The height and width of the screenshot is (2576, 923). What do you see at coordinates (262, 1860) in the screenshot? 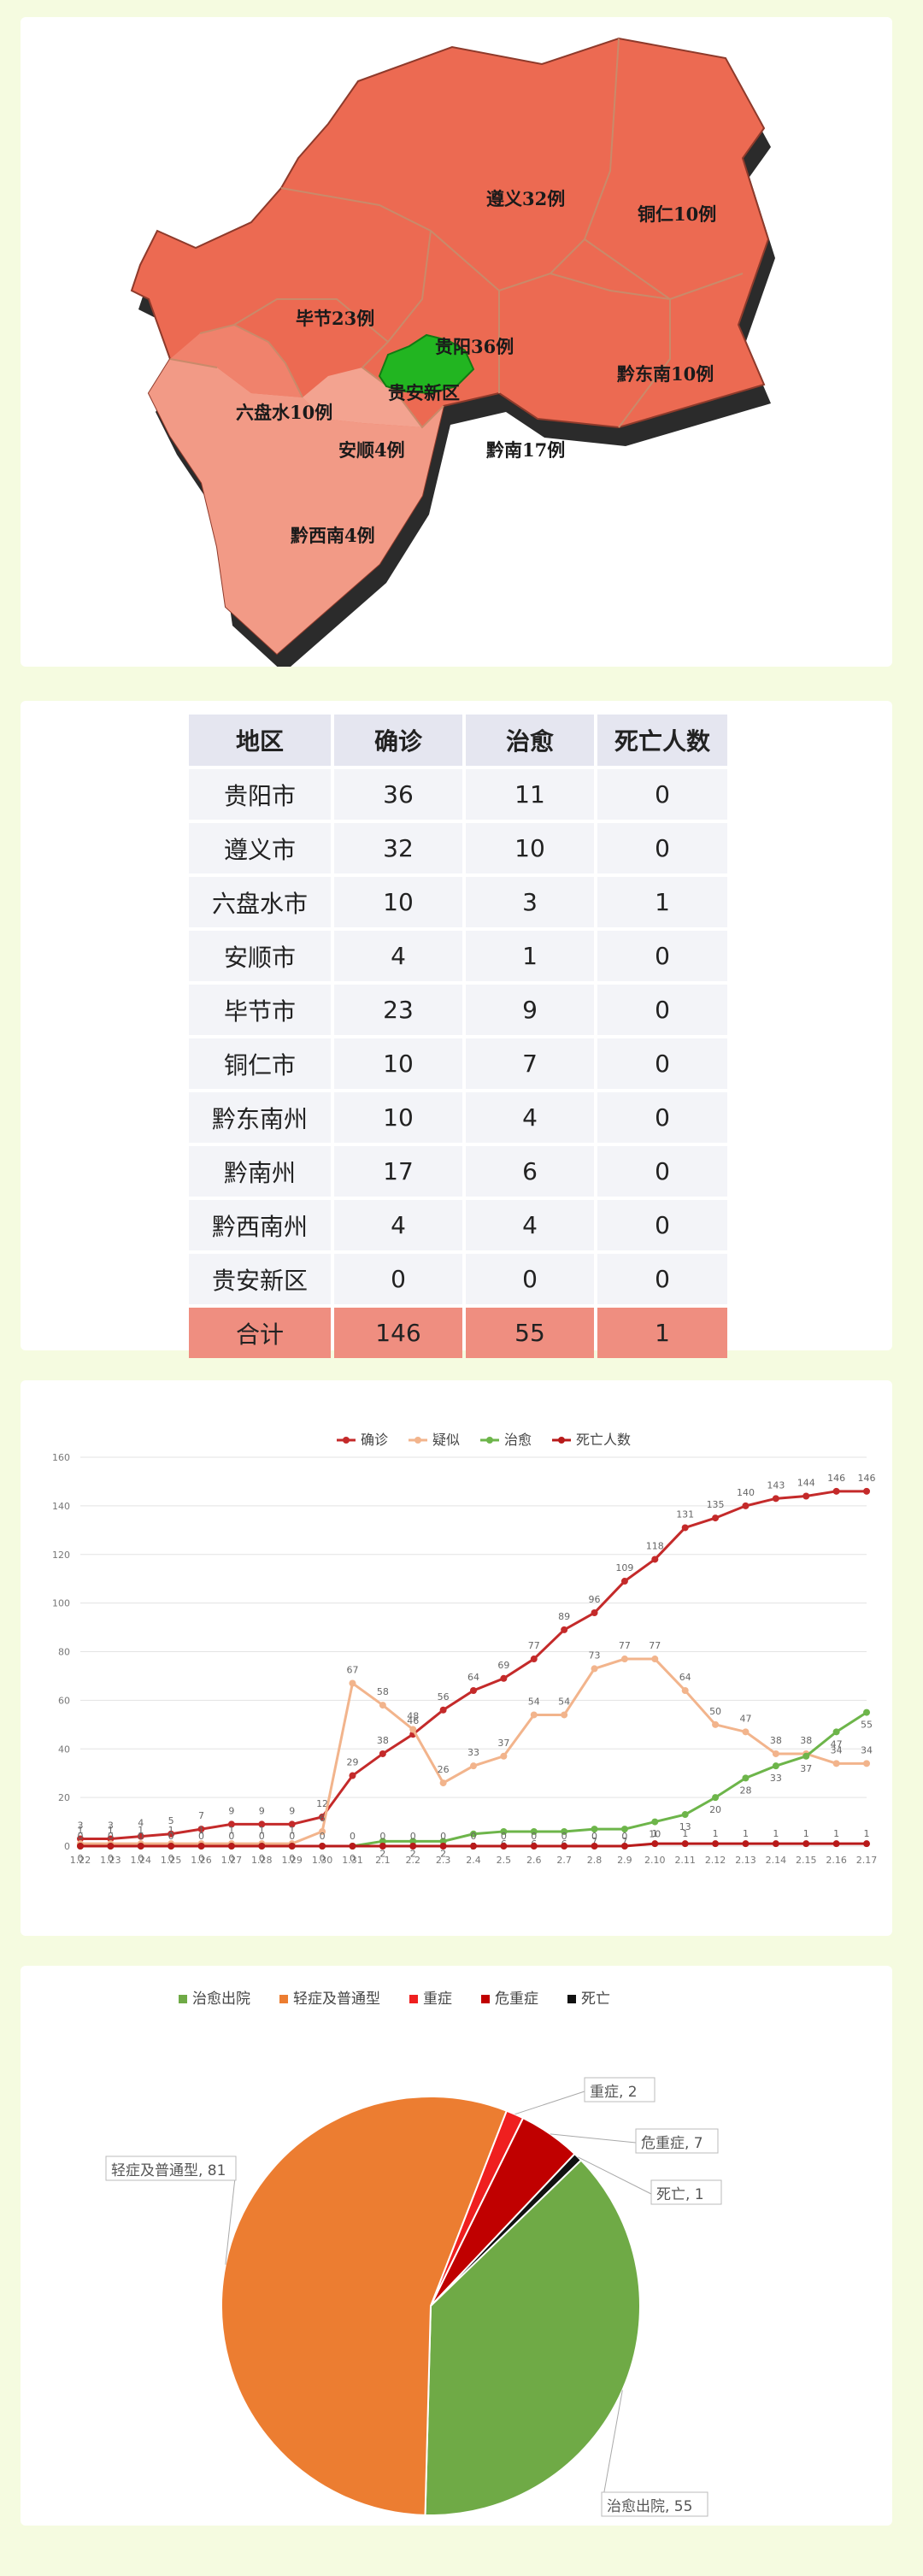
I see `x-tick-label: 1.28` at bounding box center [262, 1860].